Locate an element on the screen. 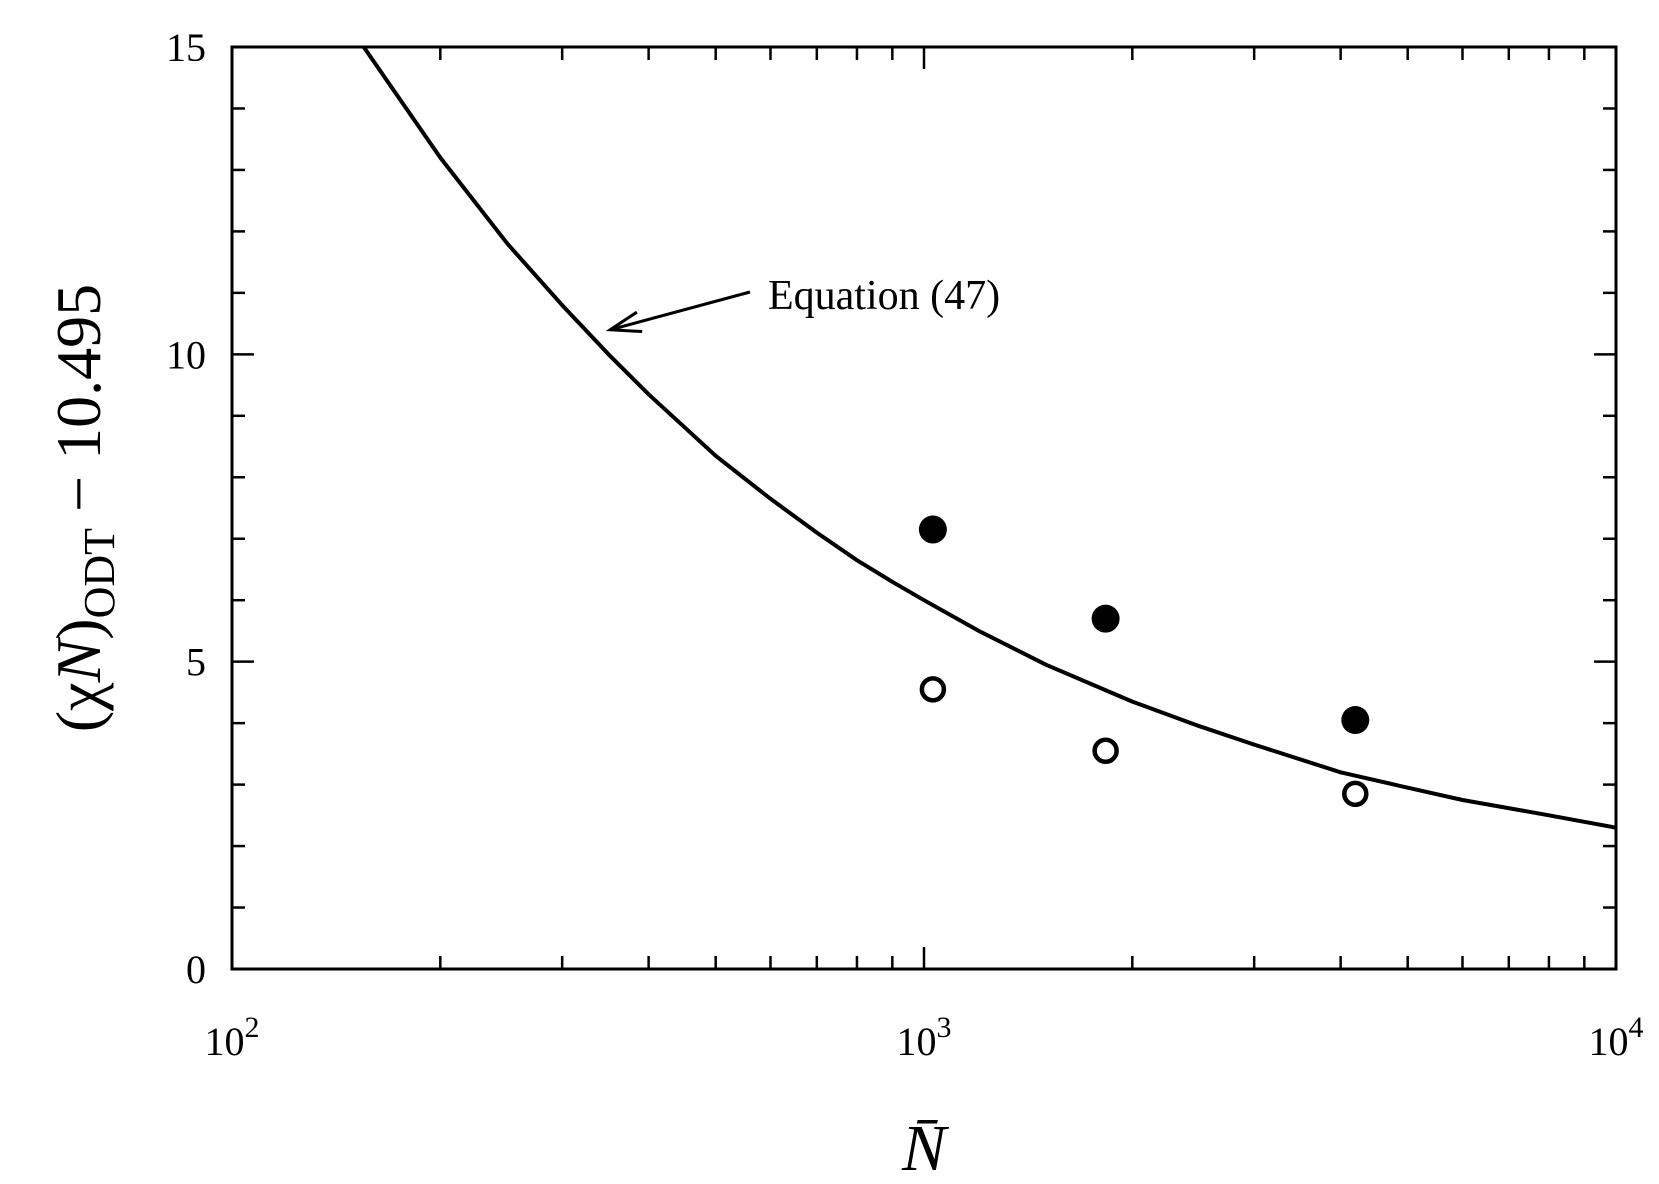 This screenshot has width=1659, height=1184. annotation-layer: Equation (47) is located at coordinates (802, 303).